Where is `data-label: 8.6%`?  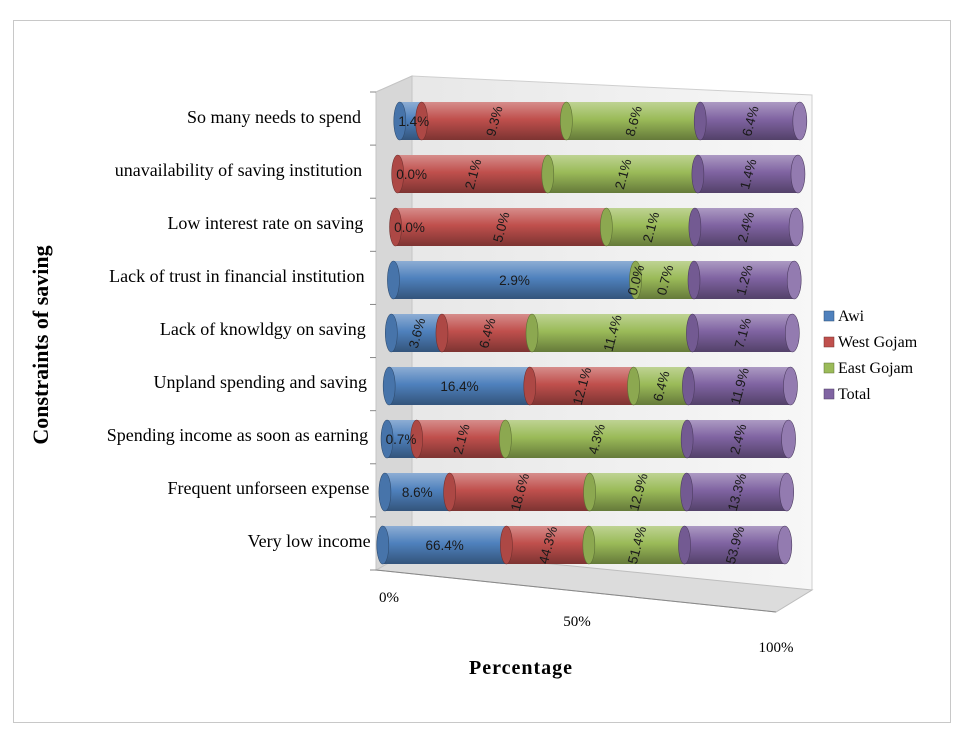 data-label: 8.6% is located at coordinates (417, 492).